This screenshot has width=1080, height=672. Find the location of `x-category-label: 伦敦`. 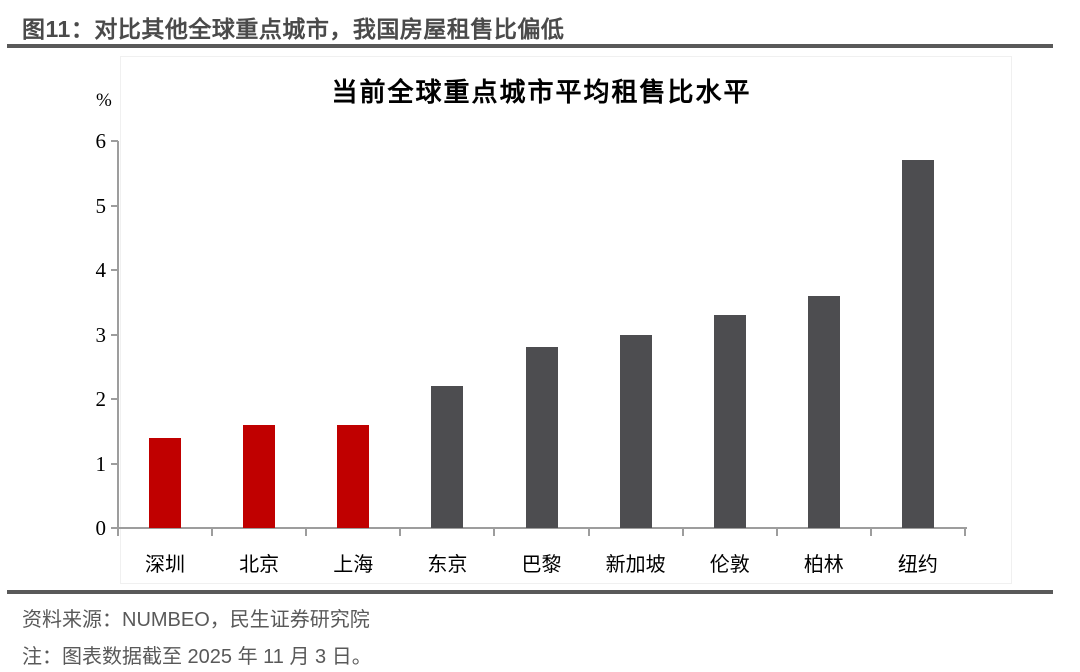

x-category-label: 伦敦 is located at coordinates (729, 565).